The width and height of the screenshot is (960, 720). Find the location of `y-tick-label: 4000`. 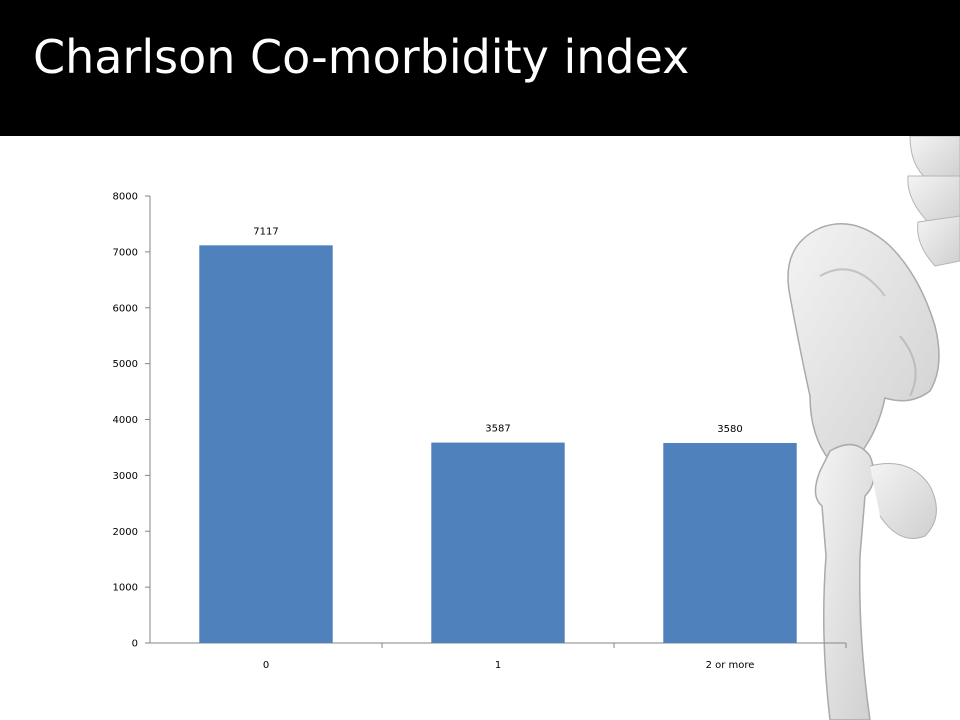

y-tick-label: 4000 is located at coordinates (125, 420).